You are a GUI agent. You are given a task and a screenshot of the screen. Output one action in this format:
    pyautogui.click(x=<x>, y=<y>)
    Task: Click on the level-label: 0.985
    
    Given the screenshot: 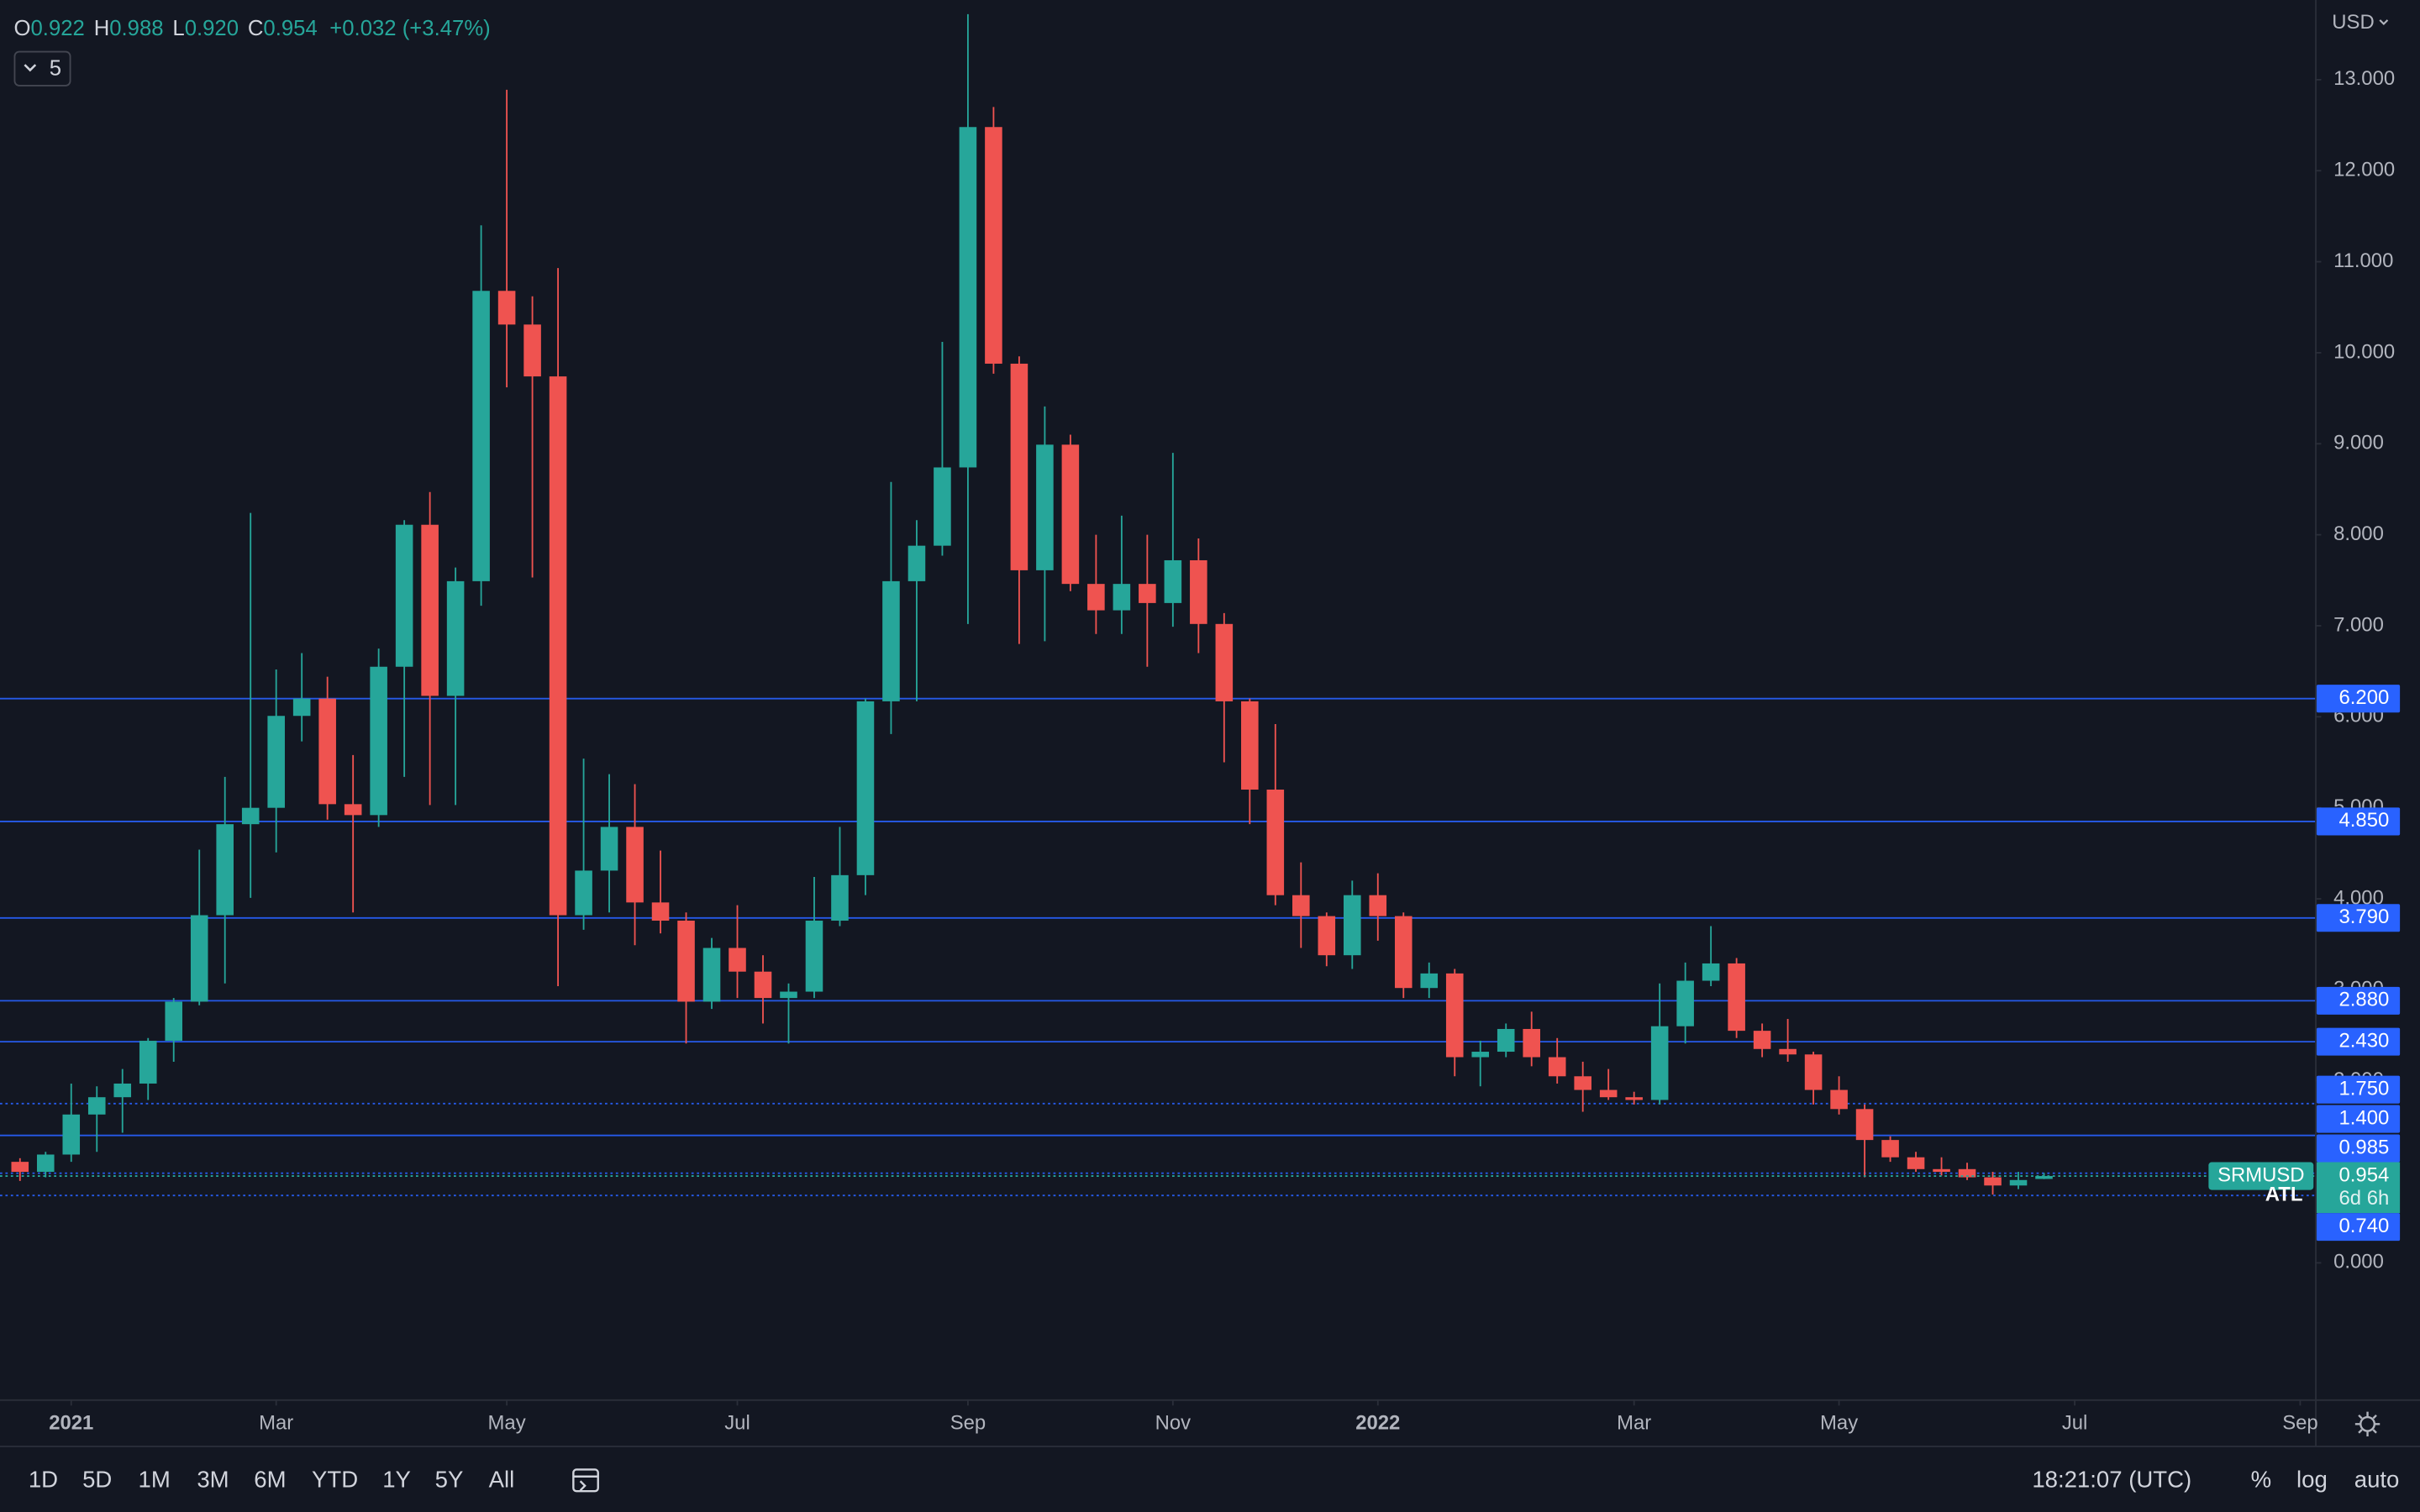 What is the action you would take?
    pyautogui.click(x=2364, y=1147)
    